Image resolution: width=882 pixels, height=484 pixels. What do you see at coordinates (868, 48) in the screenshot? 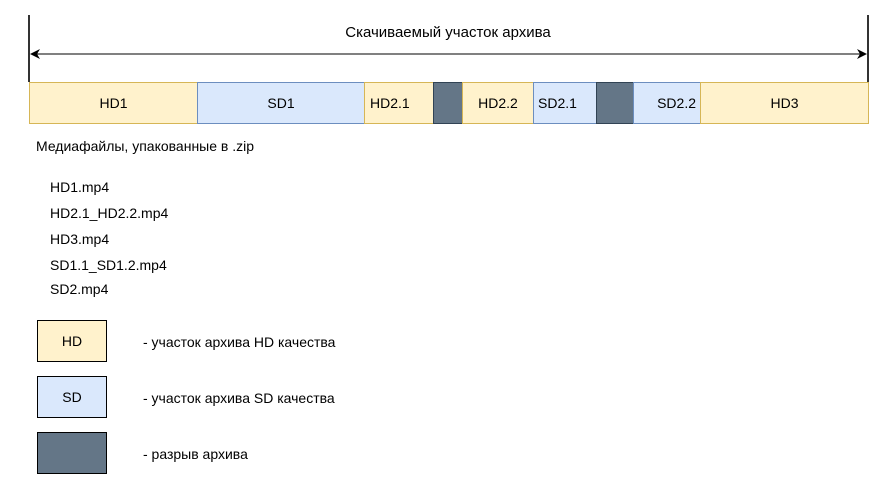
I see `range-end-line` at bounding box center [868, 48].